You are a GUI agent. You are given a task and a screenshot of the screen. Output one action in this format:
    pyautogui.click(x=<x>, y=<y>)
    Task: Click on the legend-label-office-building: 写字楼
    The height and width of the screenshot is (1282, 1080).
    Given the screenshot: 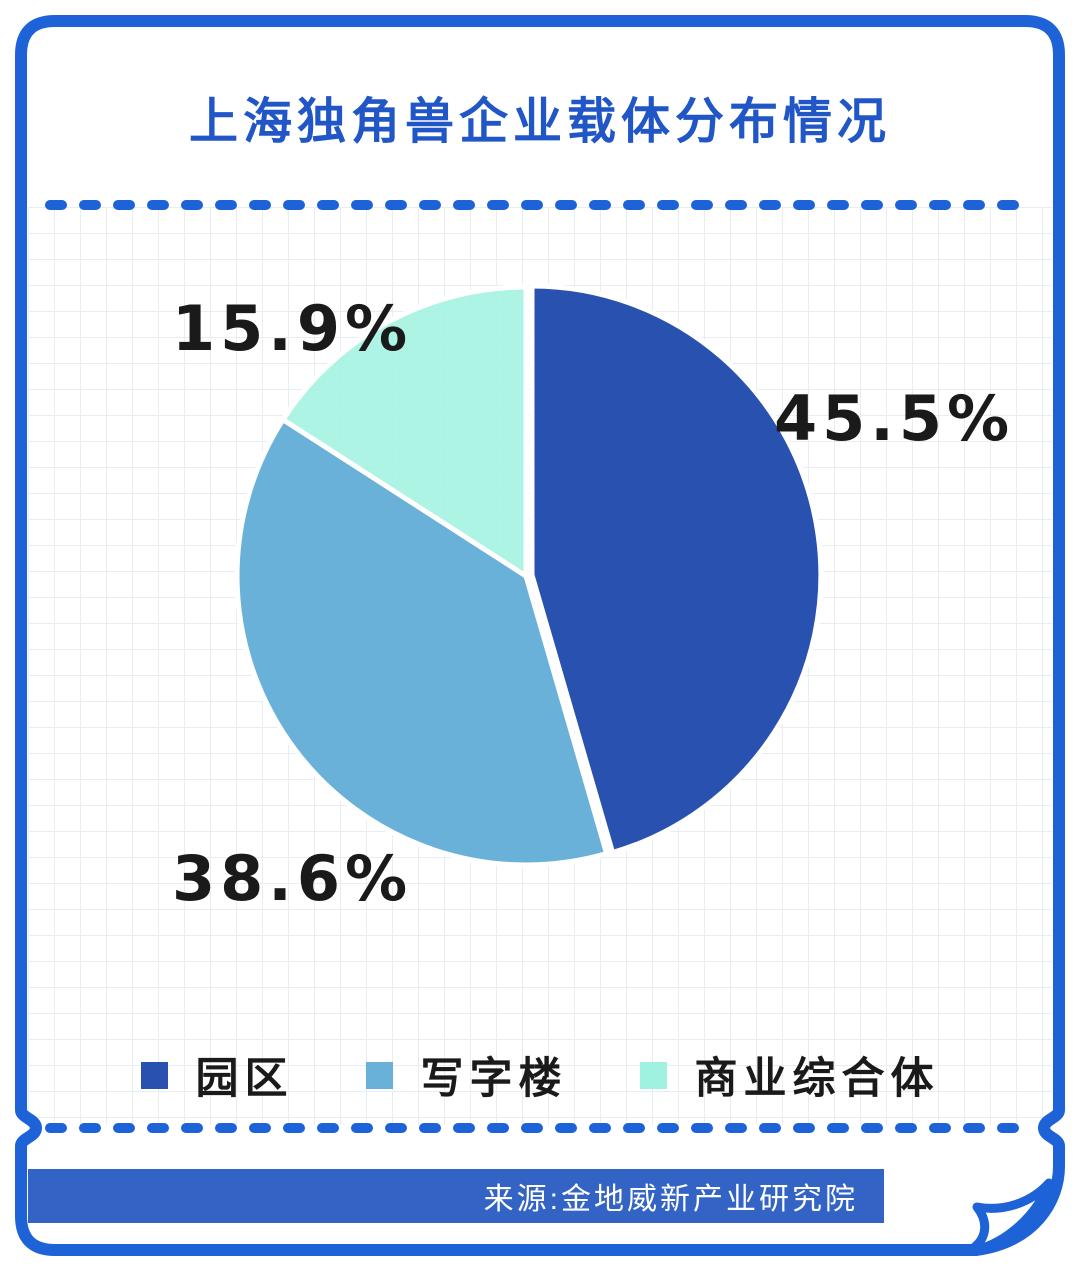 What is the action you would take?
    pyautogui.click(x=494, y=1079)
    